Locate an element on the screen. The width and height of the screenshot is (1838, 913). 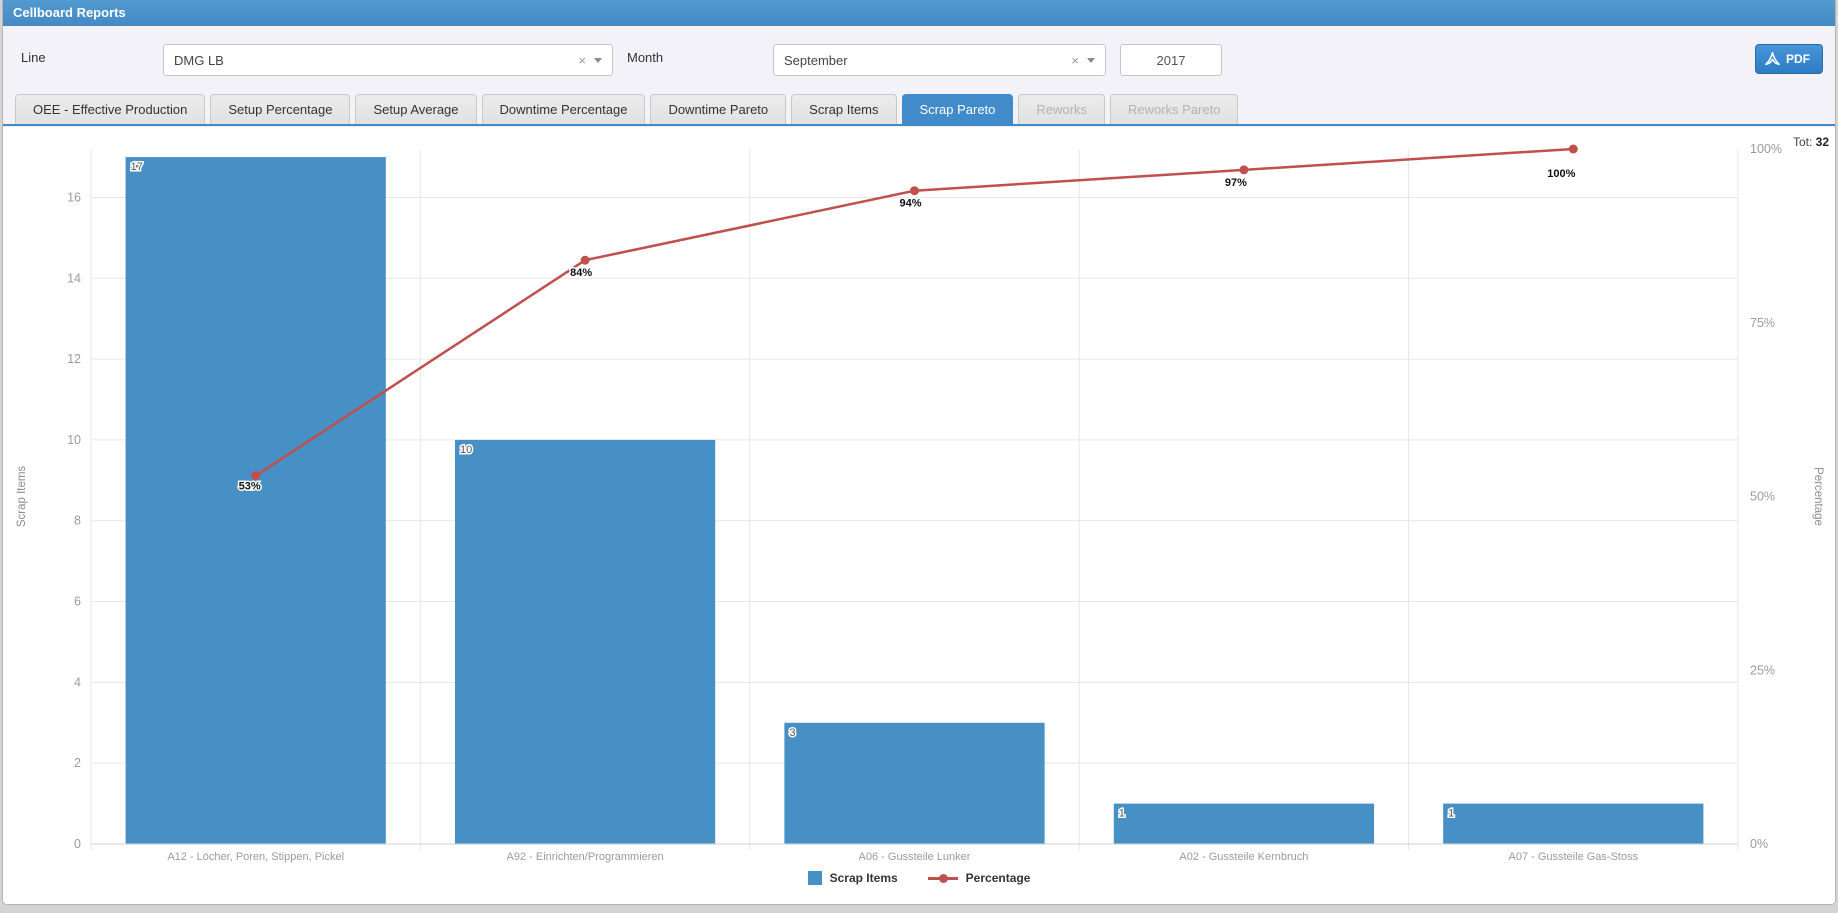
y-left-tick: 4 is located at coordinates (77, 682).